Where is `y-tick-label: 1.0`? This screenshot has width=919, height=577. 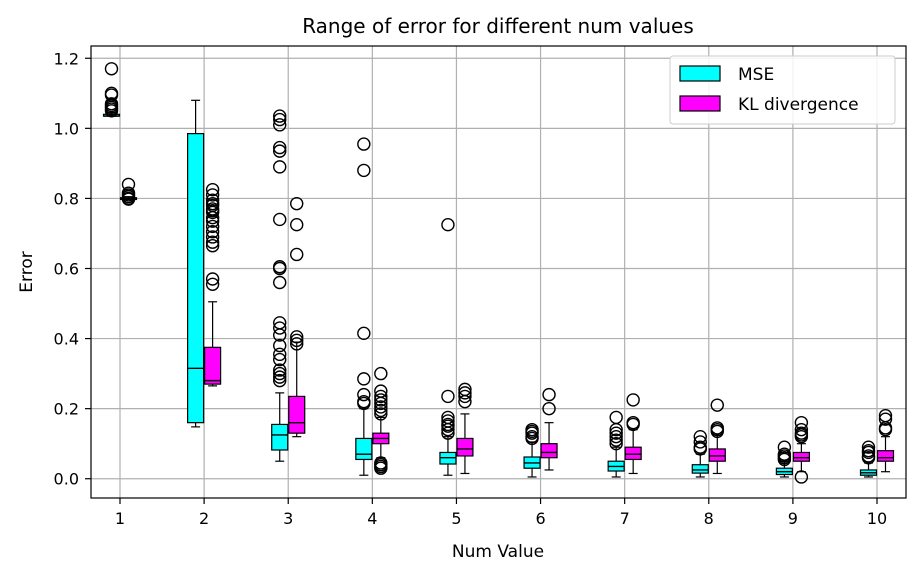 y-tick-label: 1.0 is located at coordinates (66, 128).